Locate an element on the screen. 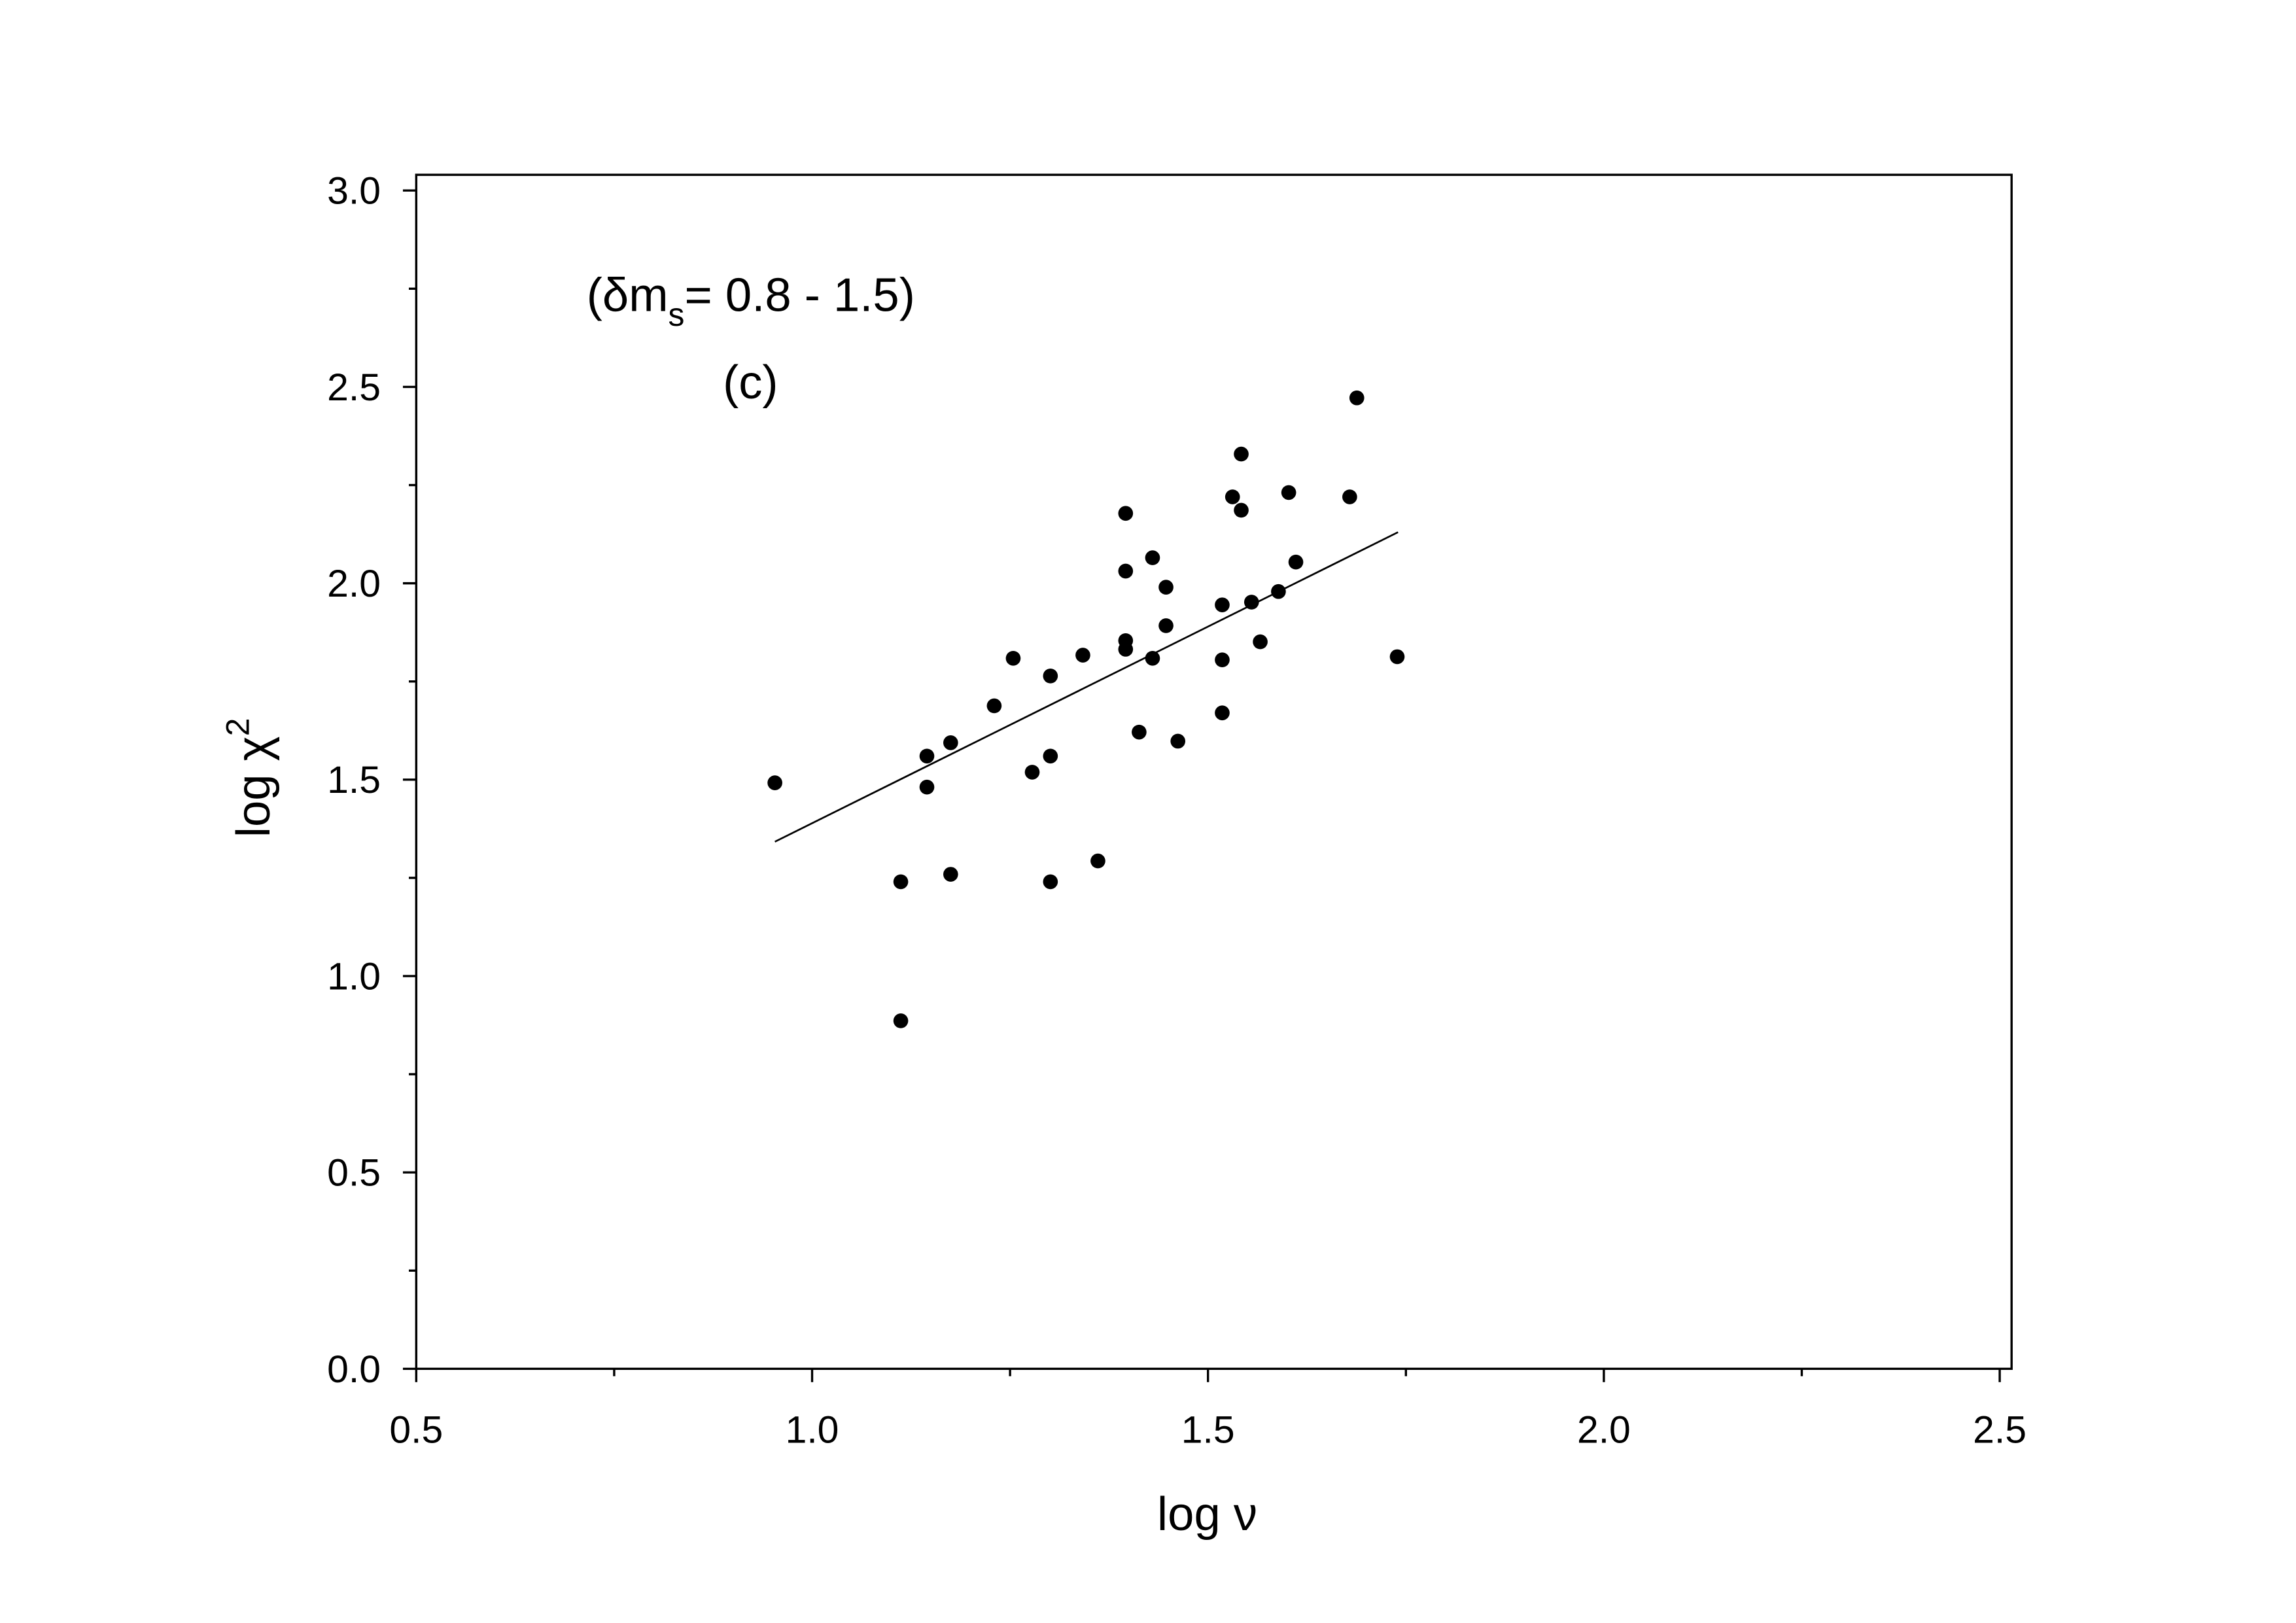 This screenshot has height=1623, width=2296. fit-line is located at coordinates (1086, 687).